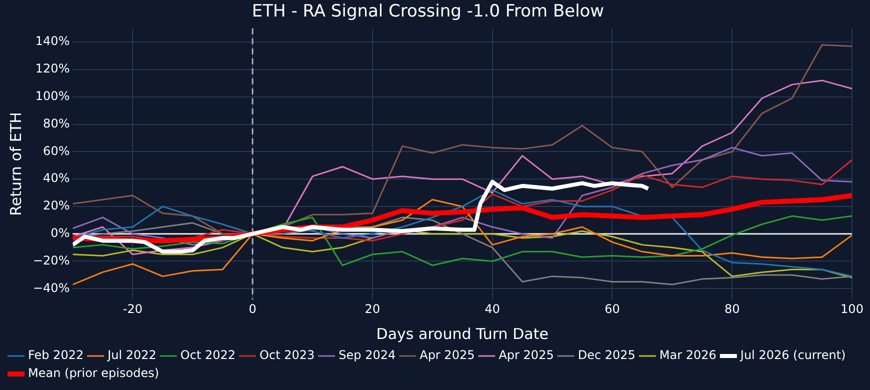  I want to click on y-tick-label: −20%, so click(51, 260).